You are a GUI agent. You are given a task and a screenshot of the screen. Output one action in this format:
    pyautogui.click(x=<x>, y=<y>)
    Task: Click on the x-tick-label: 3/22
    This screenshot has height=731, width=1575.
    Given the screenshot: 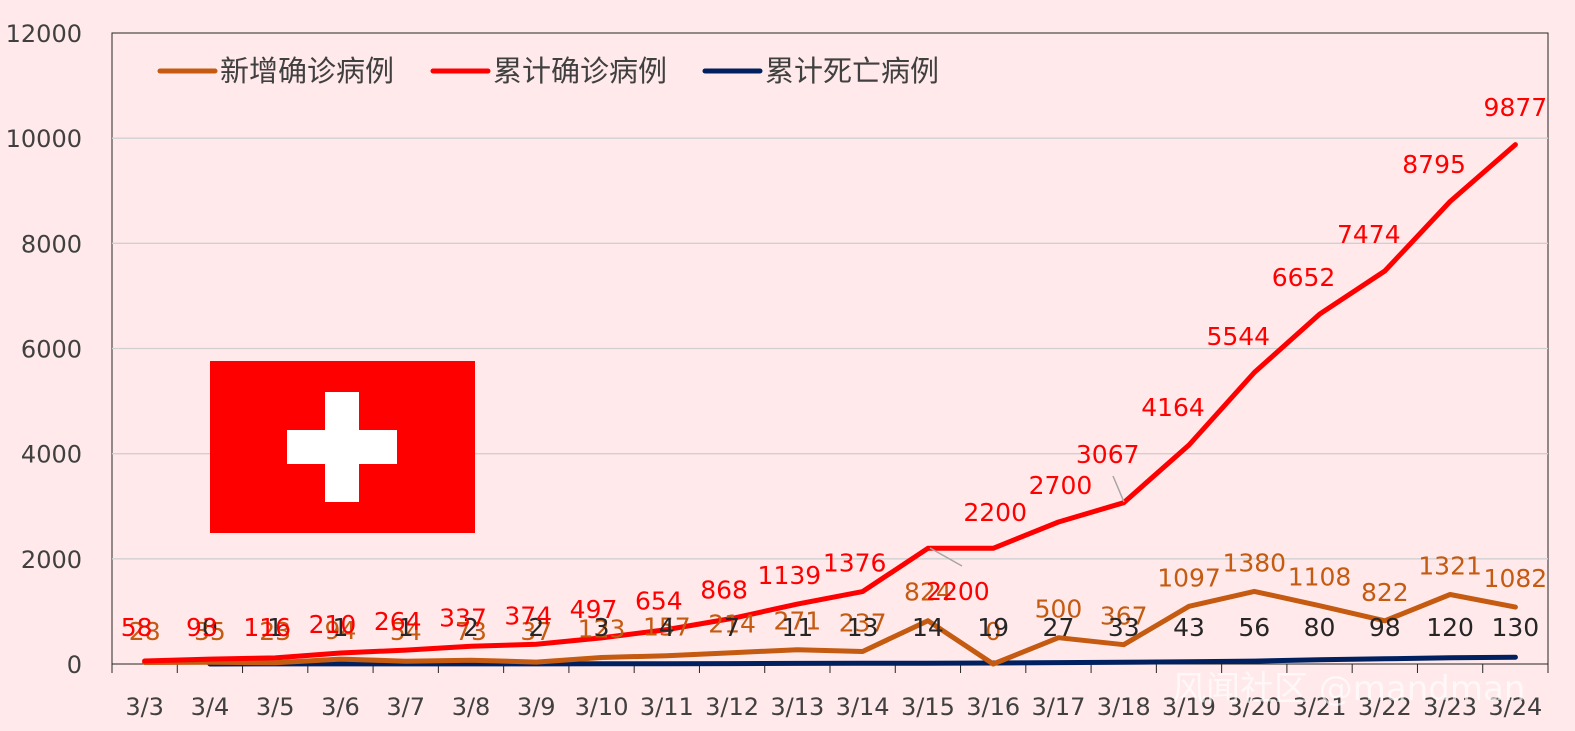 What is the action you would take?
    pyautogui.click(x=1385, y=707)
    